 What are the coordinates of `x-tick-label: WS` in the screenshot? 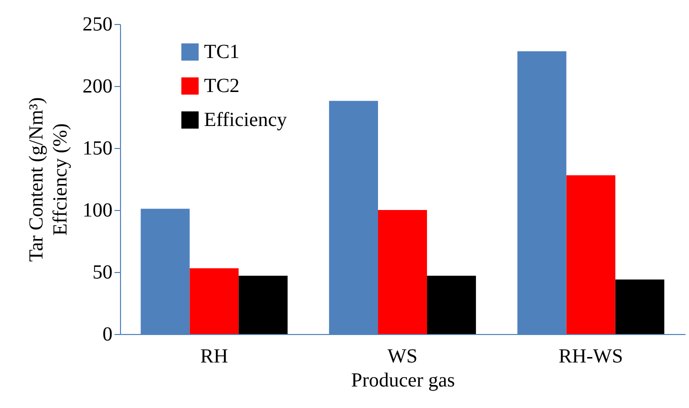 It's located at (403, 357).